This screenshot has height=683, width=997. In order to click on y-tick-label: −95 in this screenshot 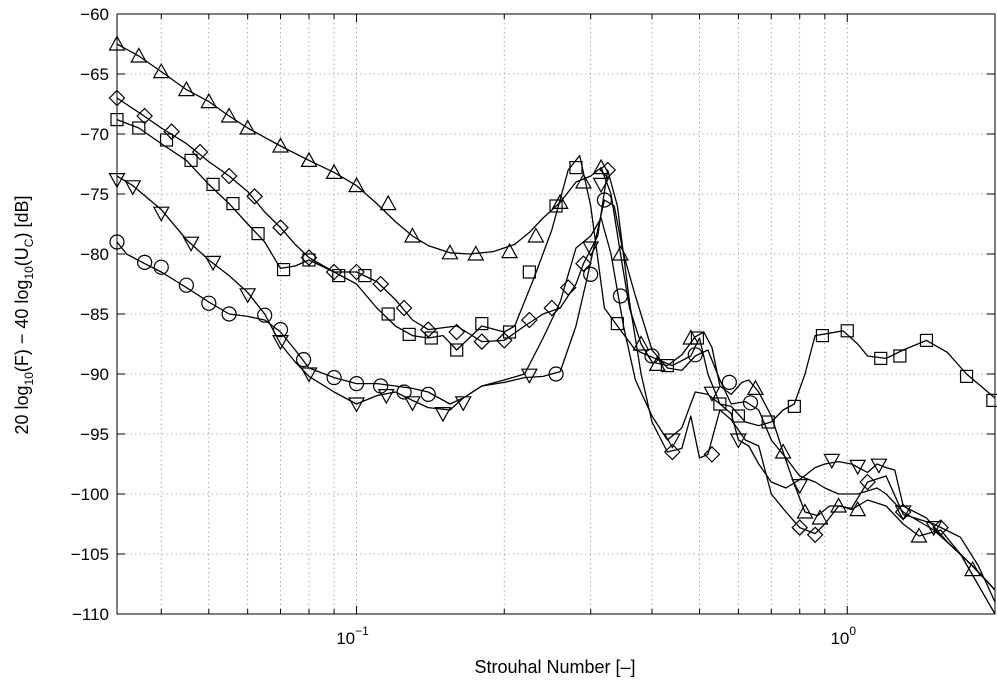, I will do `click(94, 434)`.